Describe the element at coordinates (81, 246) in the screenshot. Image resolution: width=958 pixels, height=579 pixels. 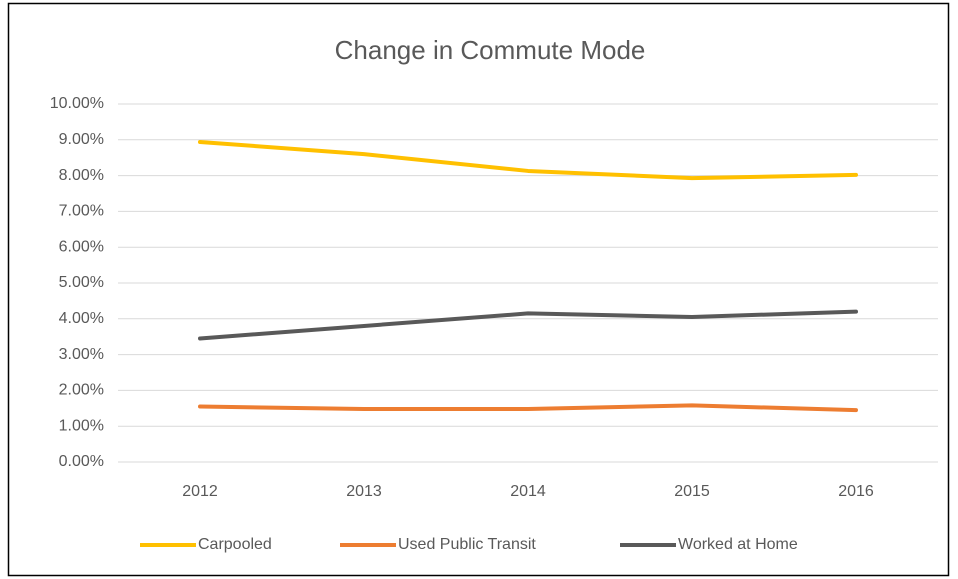
I see `y-tick-label: 6.00%` at that location.